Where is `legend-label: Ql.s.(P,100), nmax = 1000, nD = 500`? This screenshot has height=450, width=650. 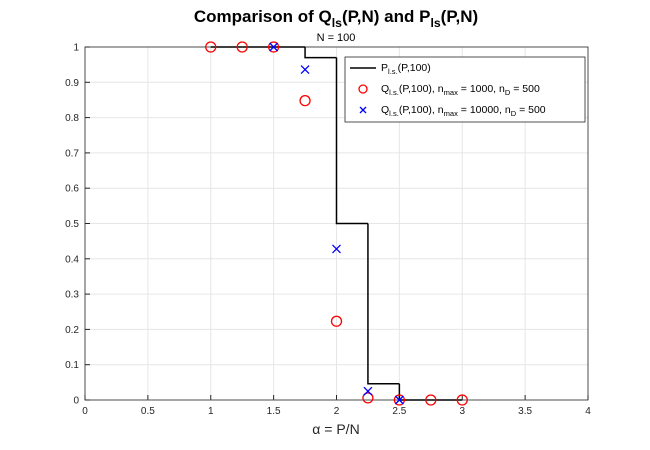
legend-label: Ql.s.(P,100), nmax = 1000, nD = 500 is located at coordinates (460, 90).